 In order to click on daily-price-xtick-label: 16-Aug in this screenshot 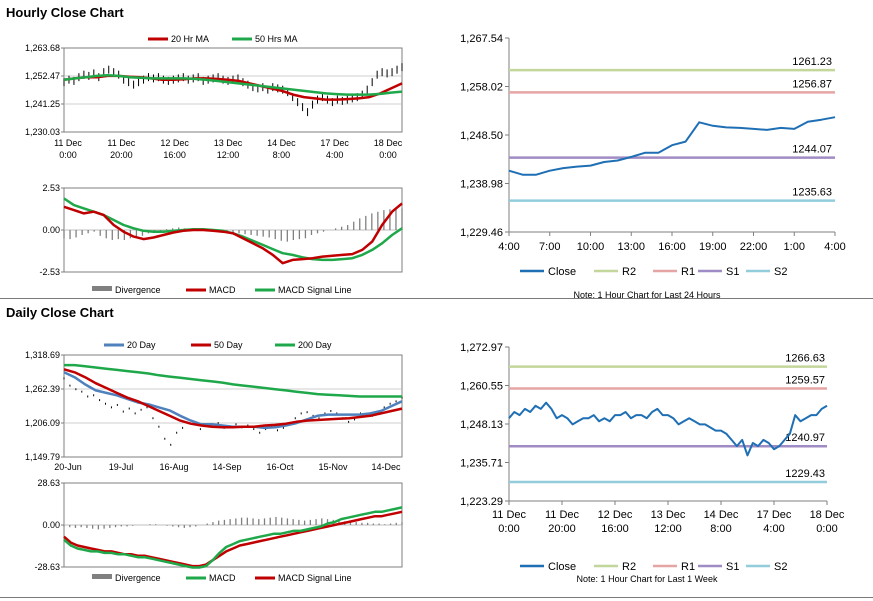, I will do `click(173, 467)`.